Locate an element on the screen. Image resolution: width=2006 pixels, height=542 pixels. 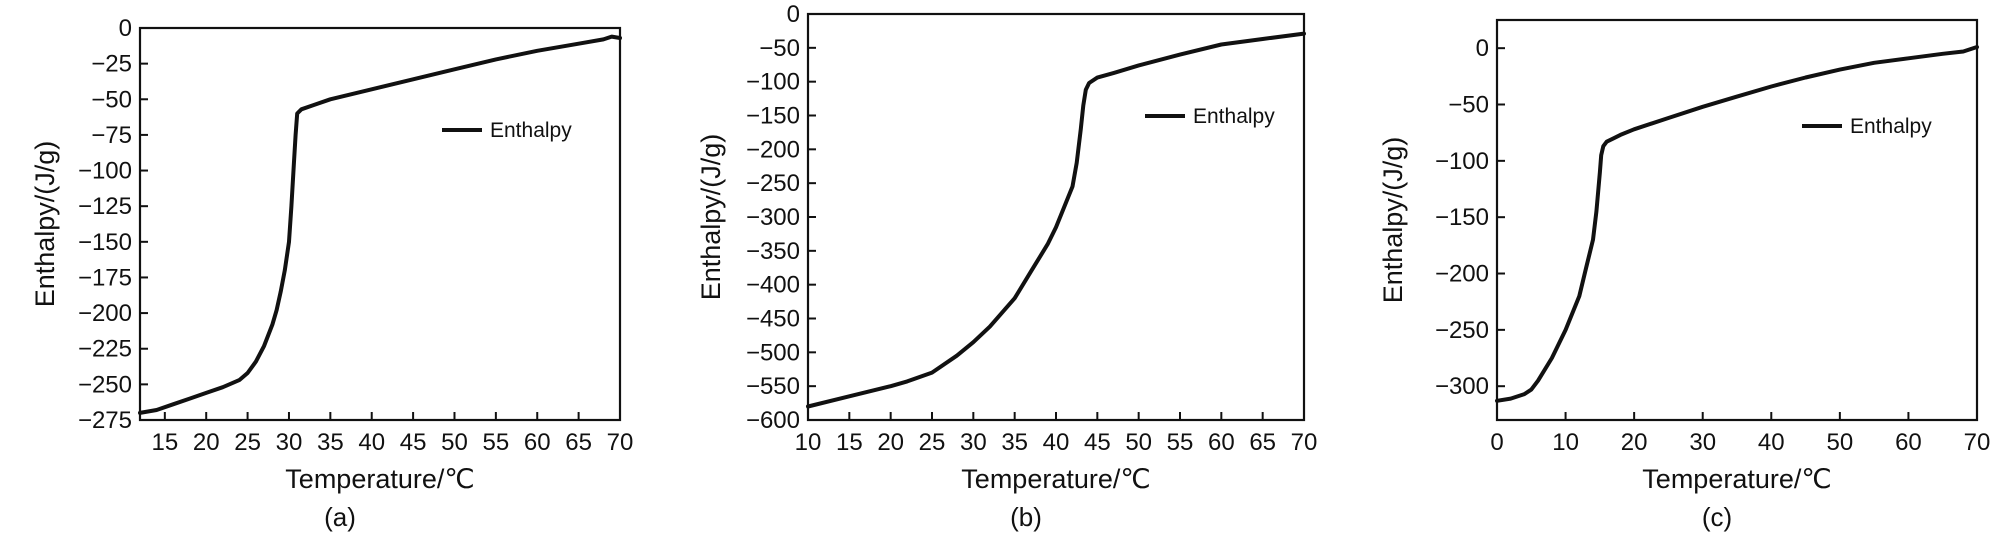
y-tick-label: −75 is located at coordinates (111, 135).